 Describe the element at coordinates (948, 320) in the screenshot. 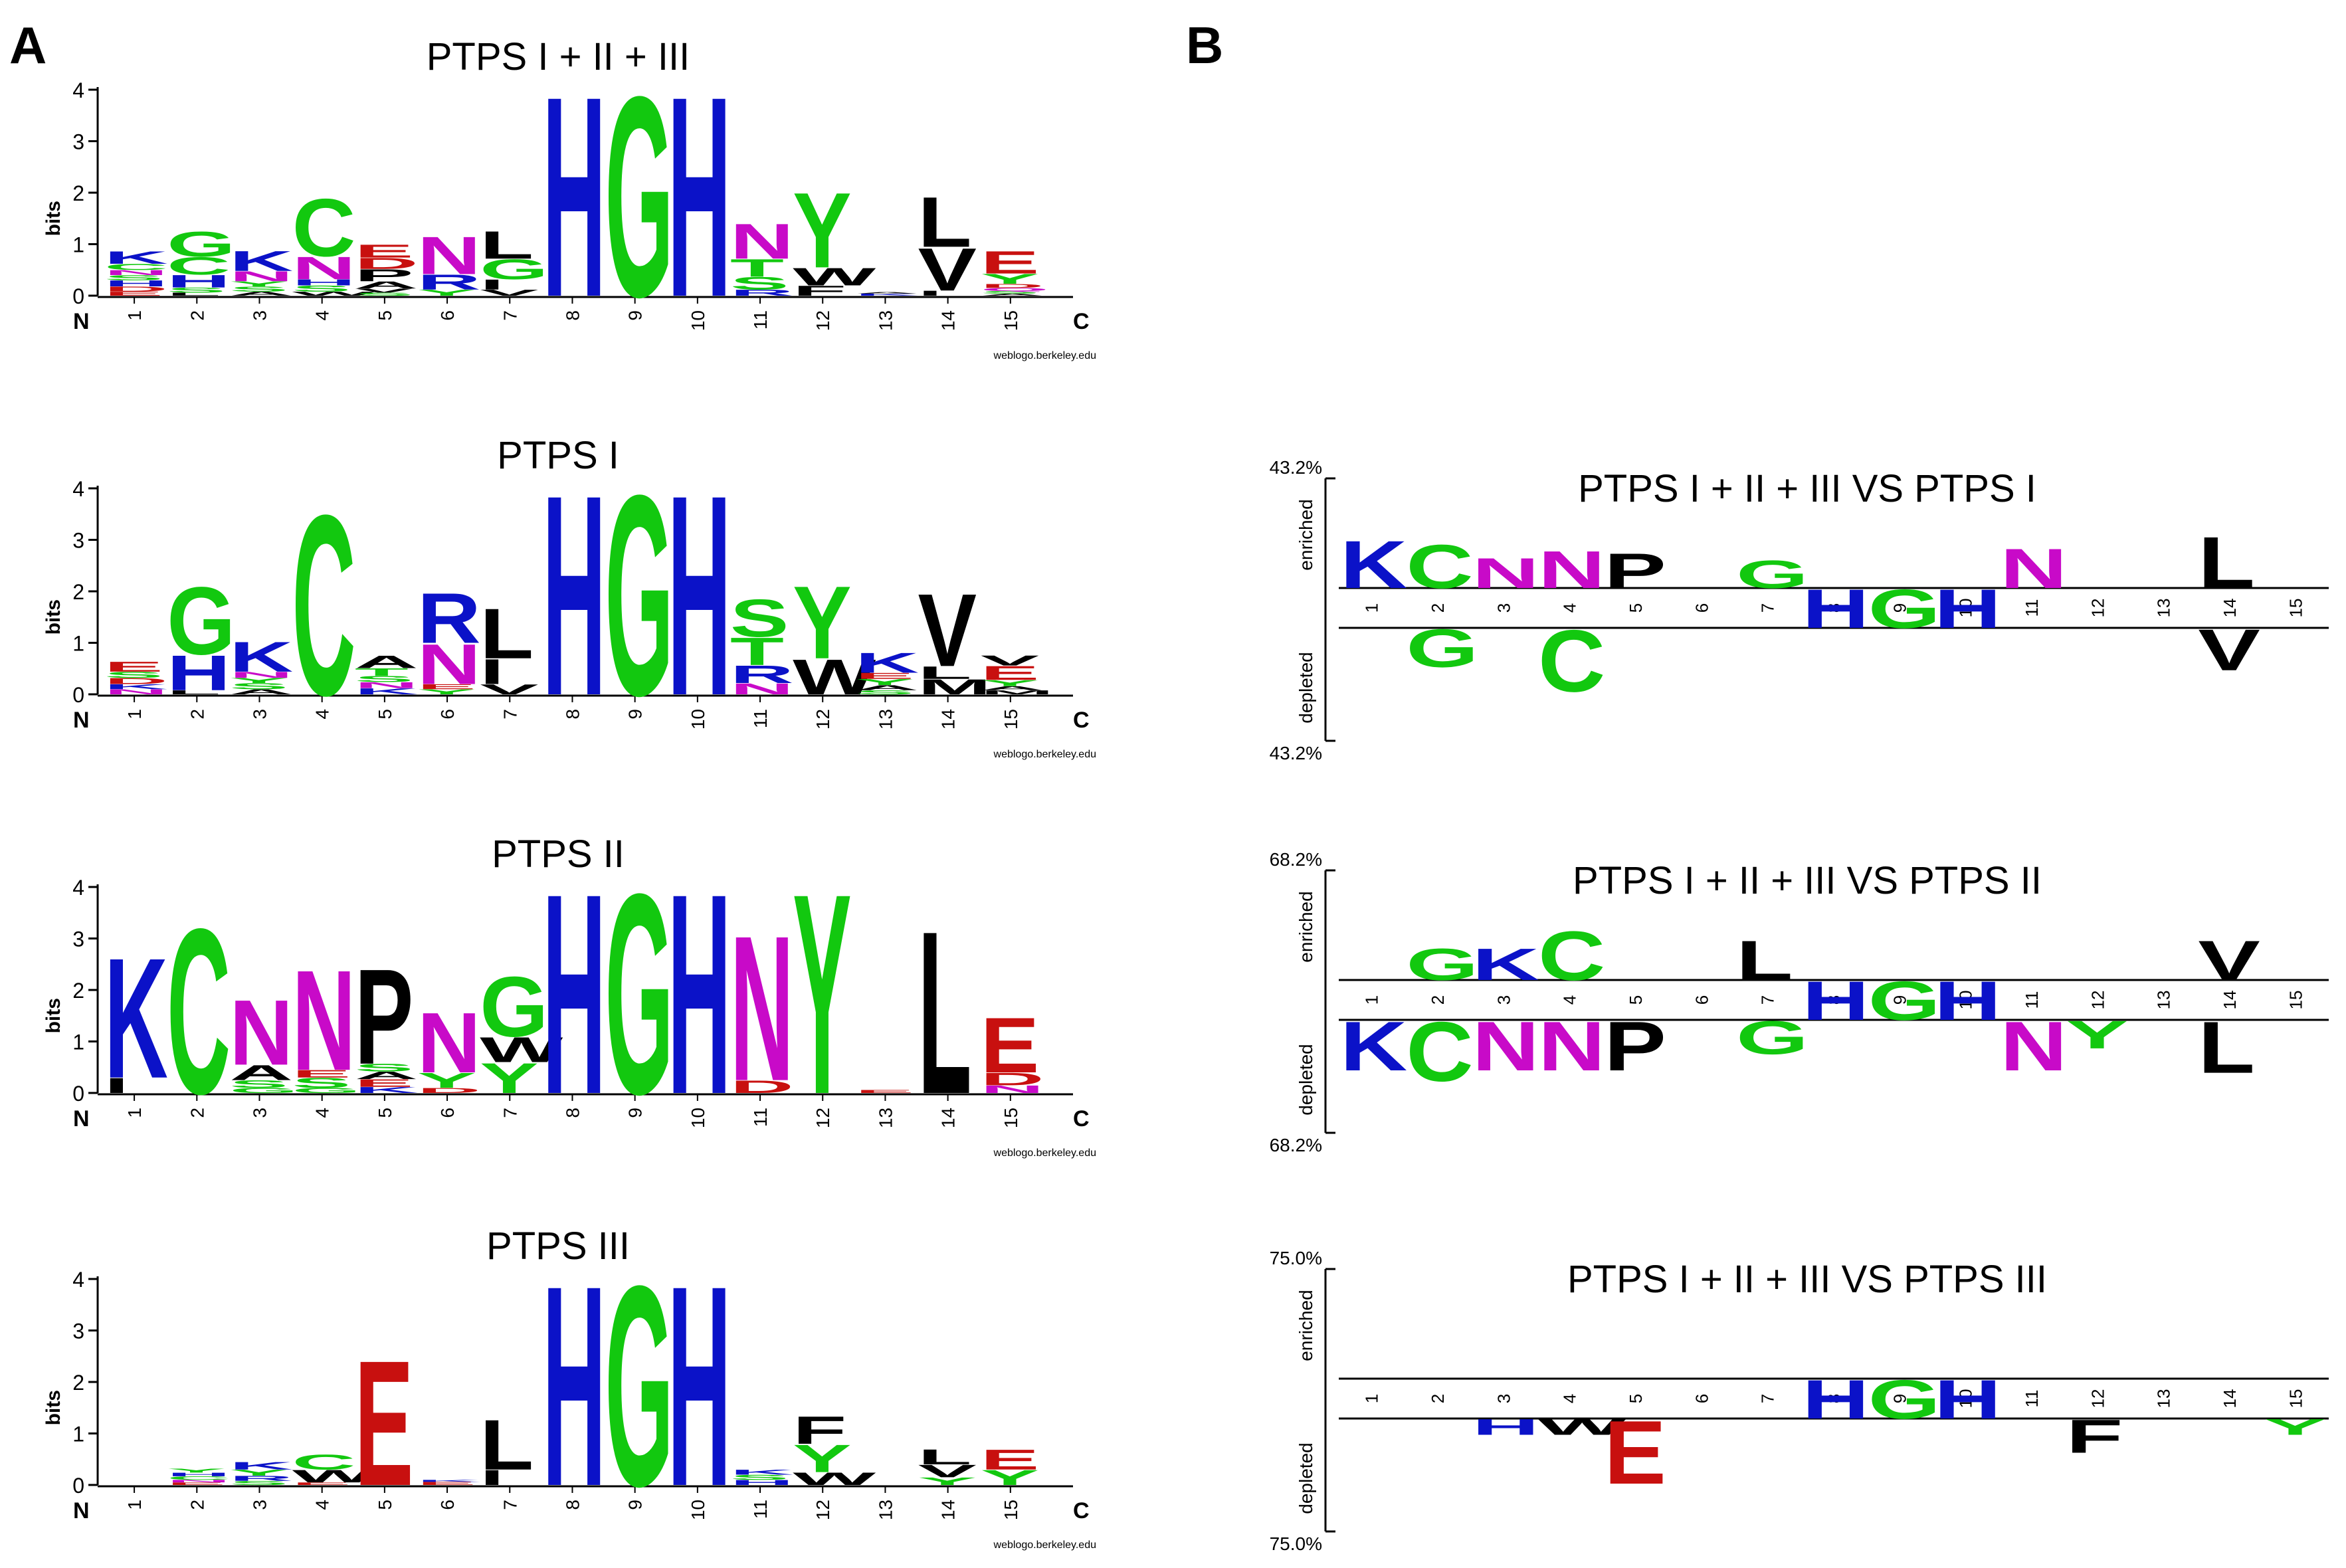

I see `position-label: 14` at that location.